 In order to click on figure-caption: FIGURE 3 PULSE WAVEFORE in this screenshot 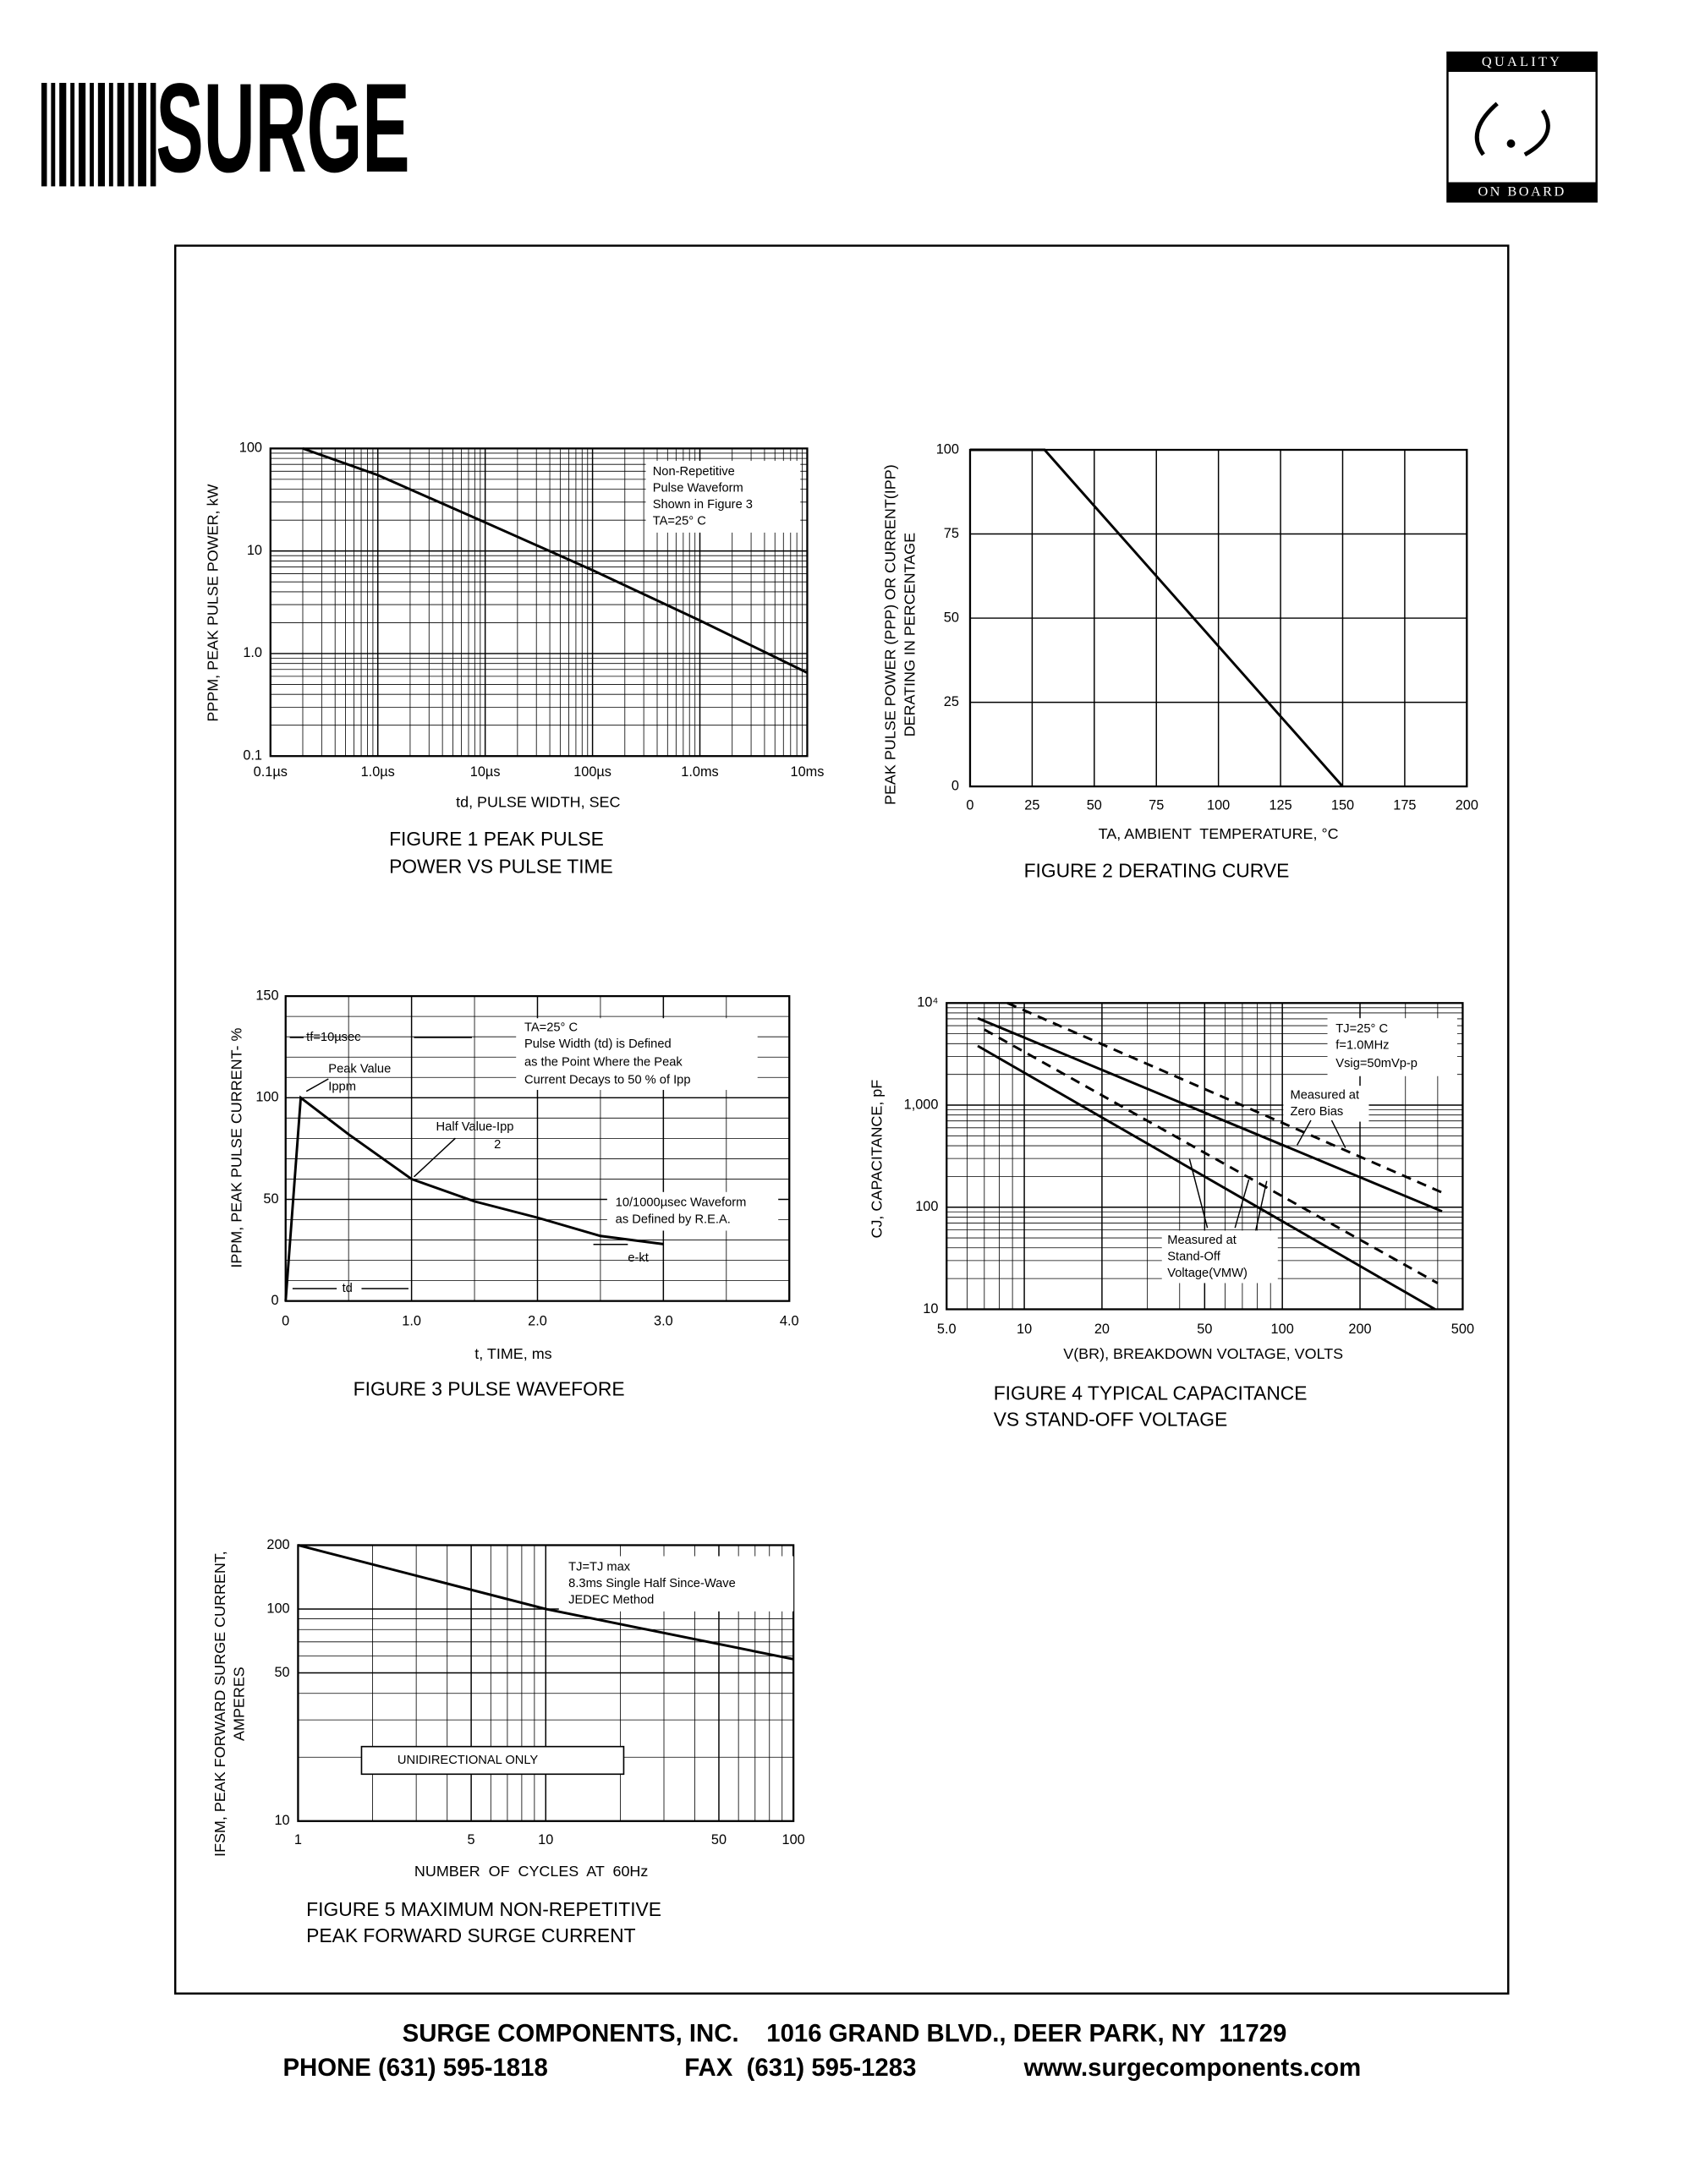, I will do `click(490, 1389)`.